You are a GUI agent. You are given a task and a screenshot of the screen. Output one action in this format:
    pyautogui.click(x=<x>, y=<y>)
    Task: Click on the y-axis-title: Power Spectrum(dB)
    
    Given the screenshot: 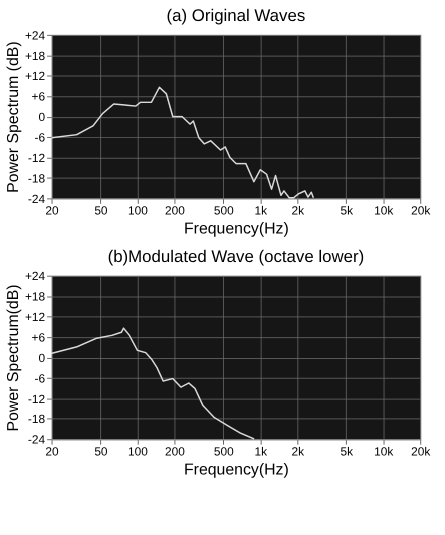 What is the action you would take?
    pyautogui.click(x=13, y=358)
    